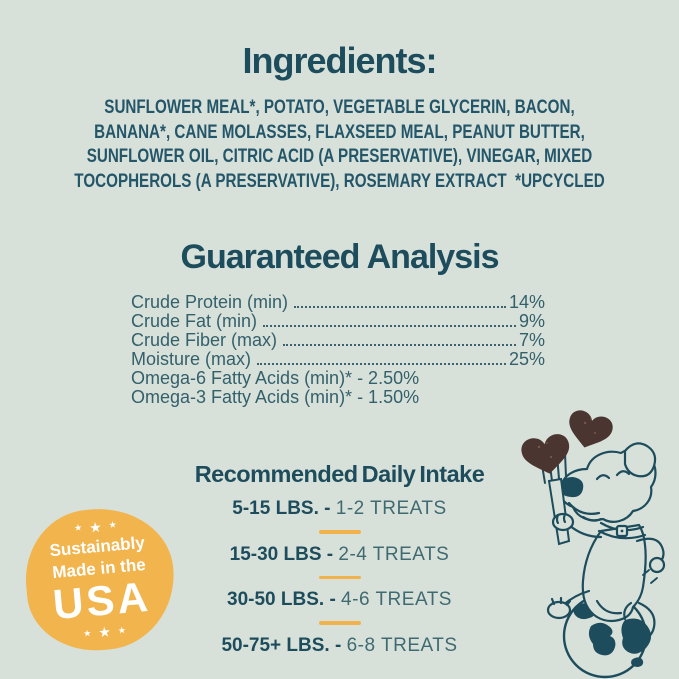  What do you see at coordinates (402, 645) in the screenshot?
I see `intake-treats: 6-8 TREATS` at bounding box center [402, 645].